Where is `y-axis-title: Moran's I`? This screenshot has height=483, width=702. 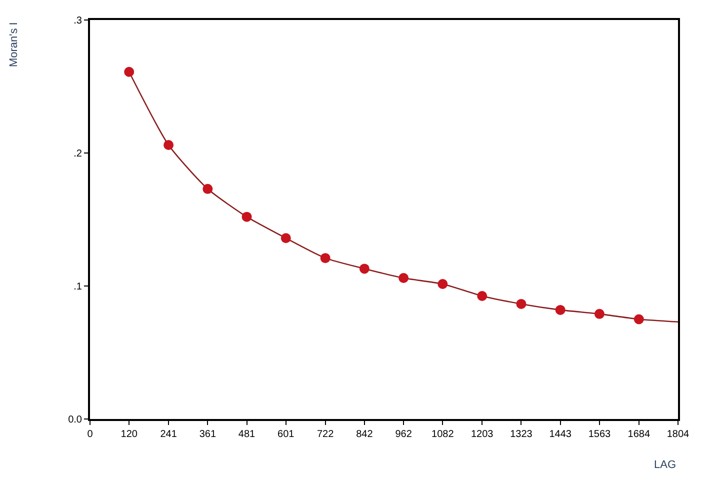 y-axis-title: Moran's I is located at coordinates (14, 45).